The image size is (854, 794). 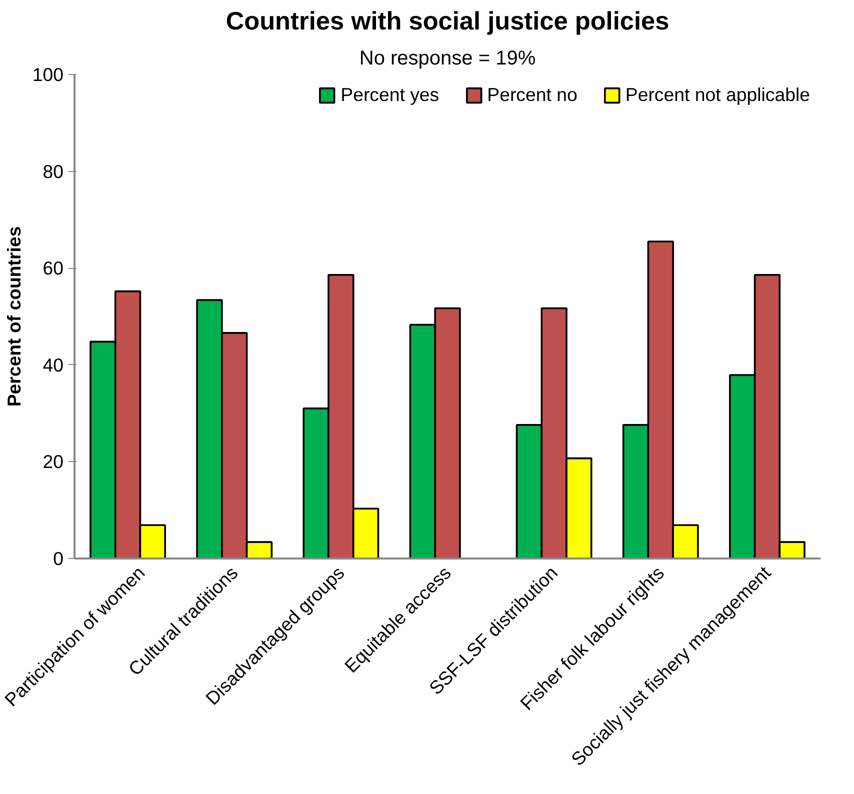 I want to click on legend-label: Percent not applicable, so click(x=717, y=95).